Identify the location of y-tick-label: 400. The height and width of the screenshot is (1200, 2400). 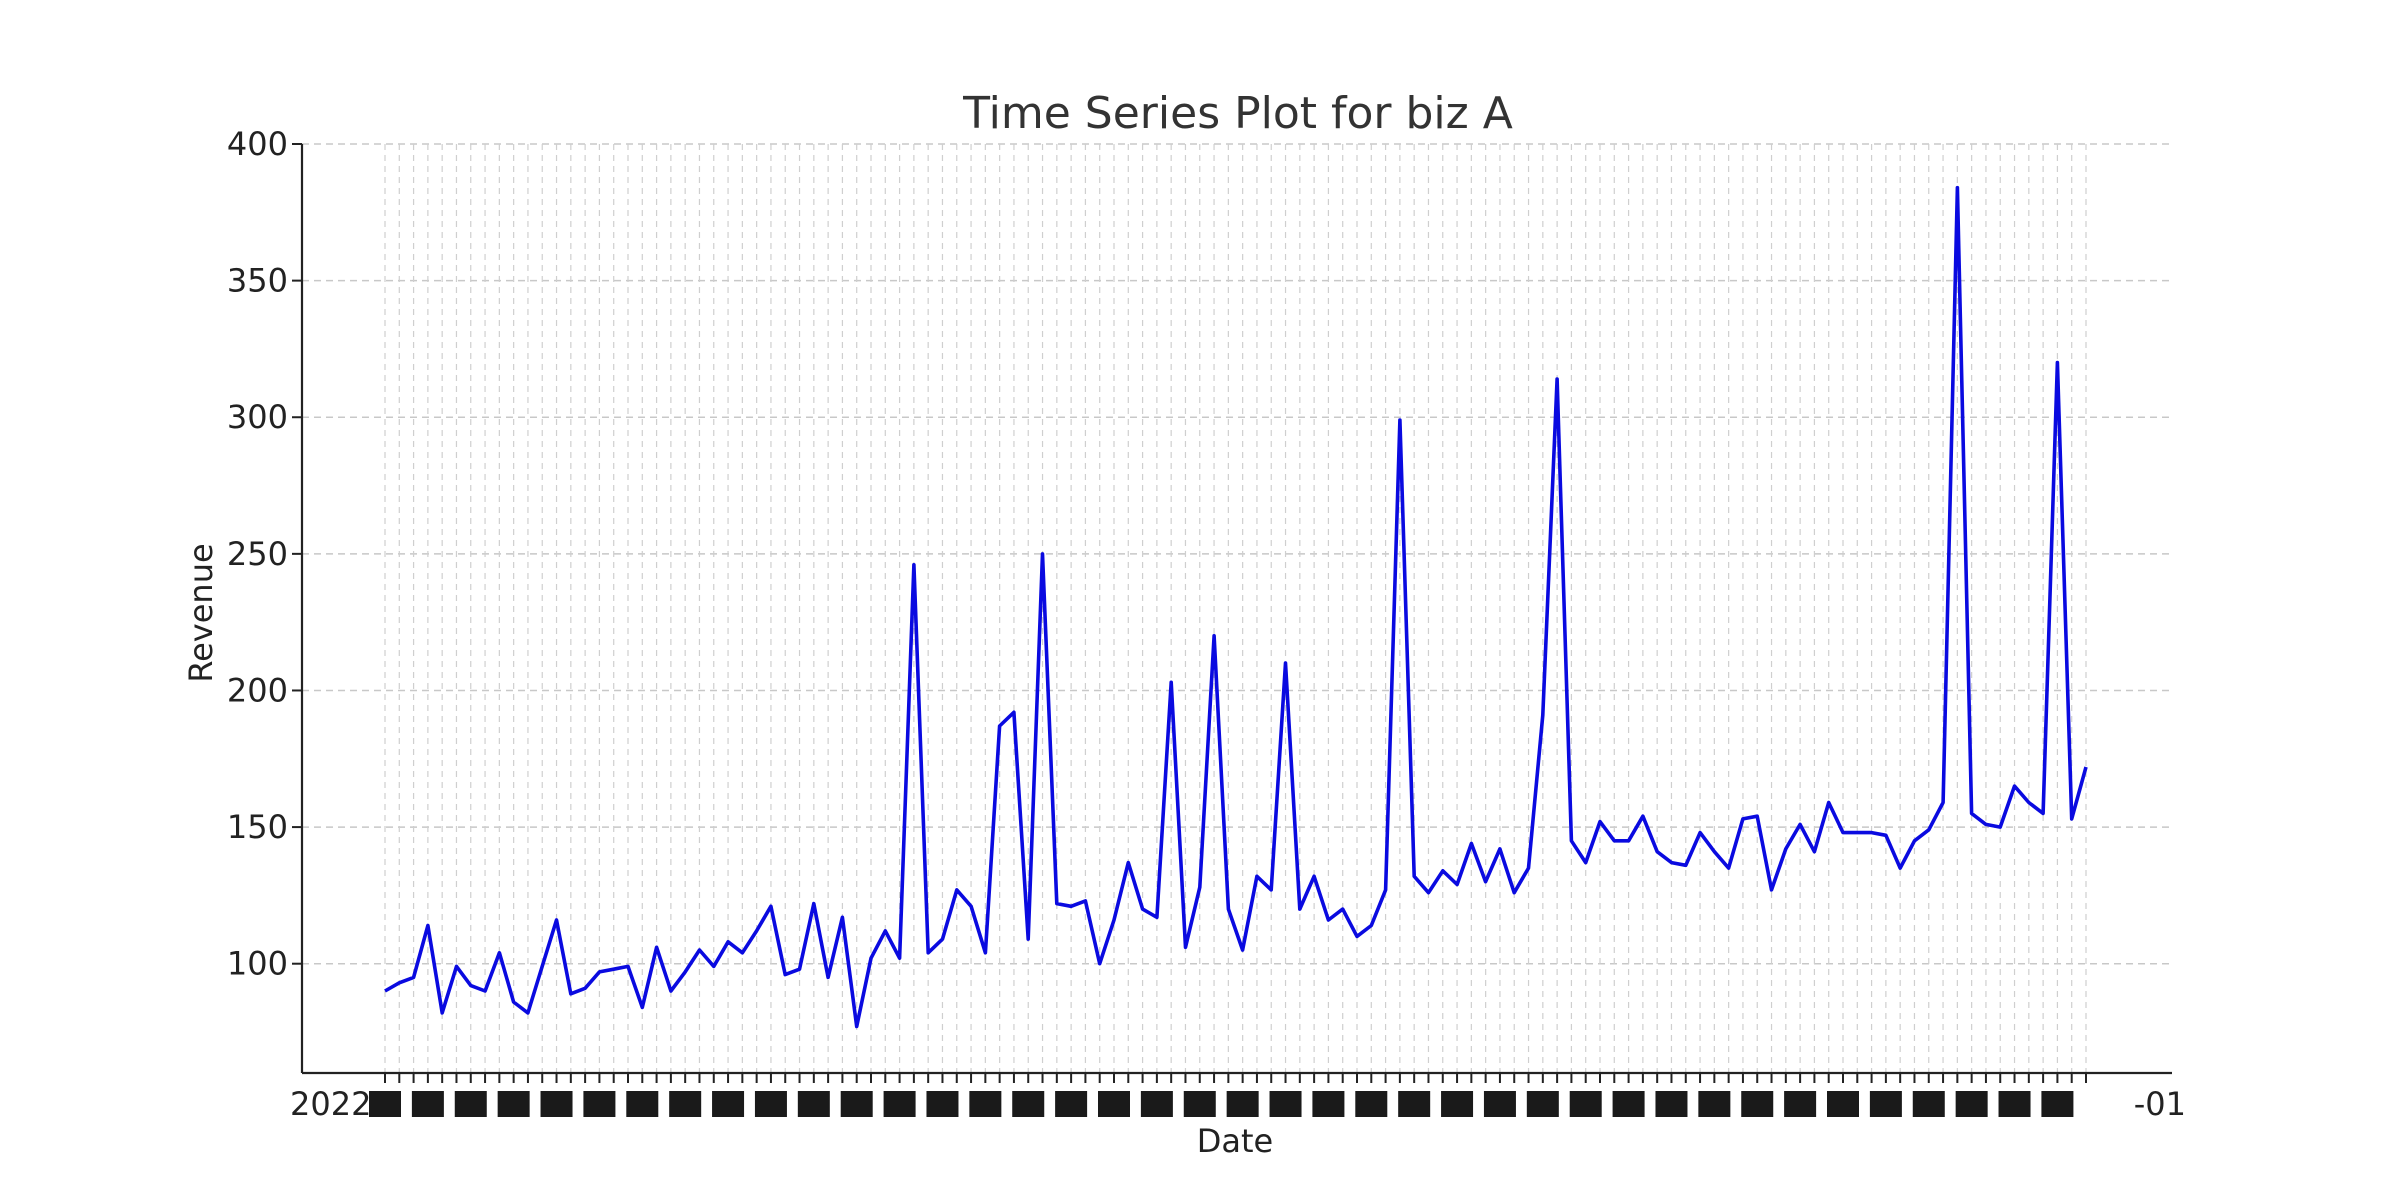
(257, 144).